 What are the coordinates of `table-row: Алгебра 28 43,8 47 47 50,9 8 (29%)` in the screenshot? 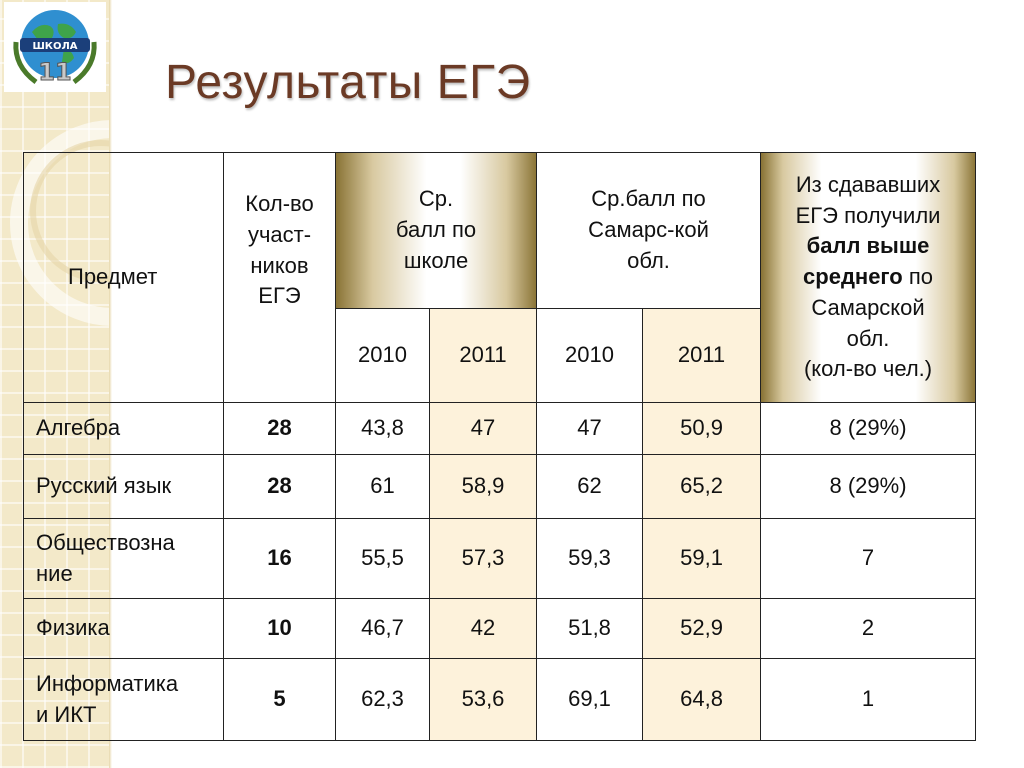 It's located at (500, 428).